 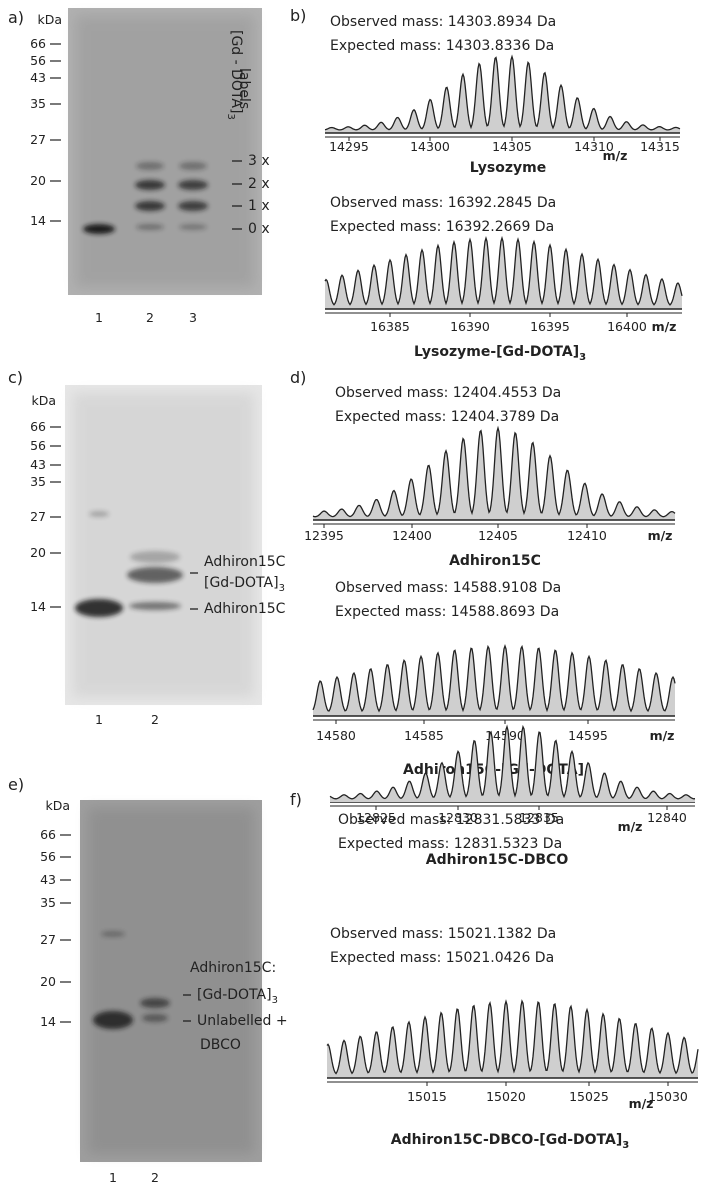 I want to click on tick-label-main: 14595, so click(x=588, y=735).